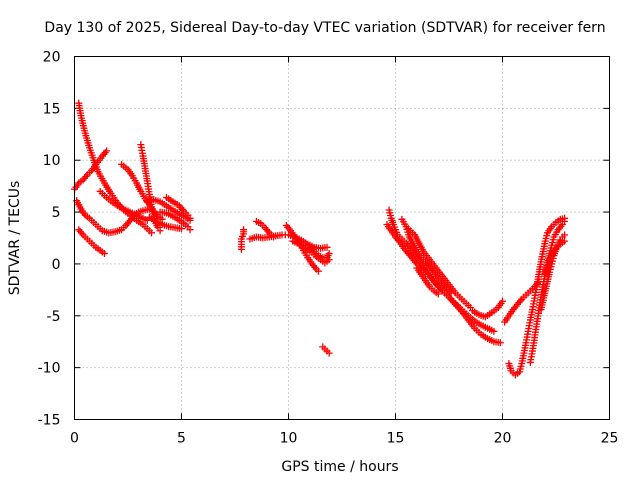 Image resolution: width=640 pixels, height=480 pixels. Describe the element at coordinates (610, 439) in the screenshot. I see `x-tick-label: 25` at that location.